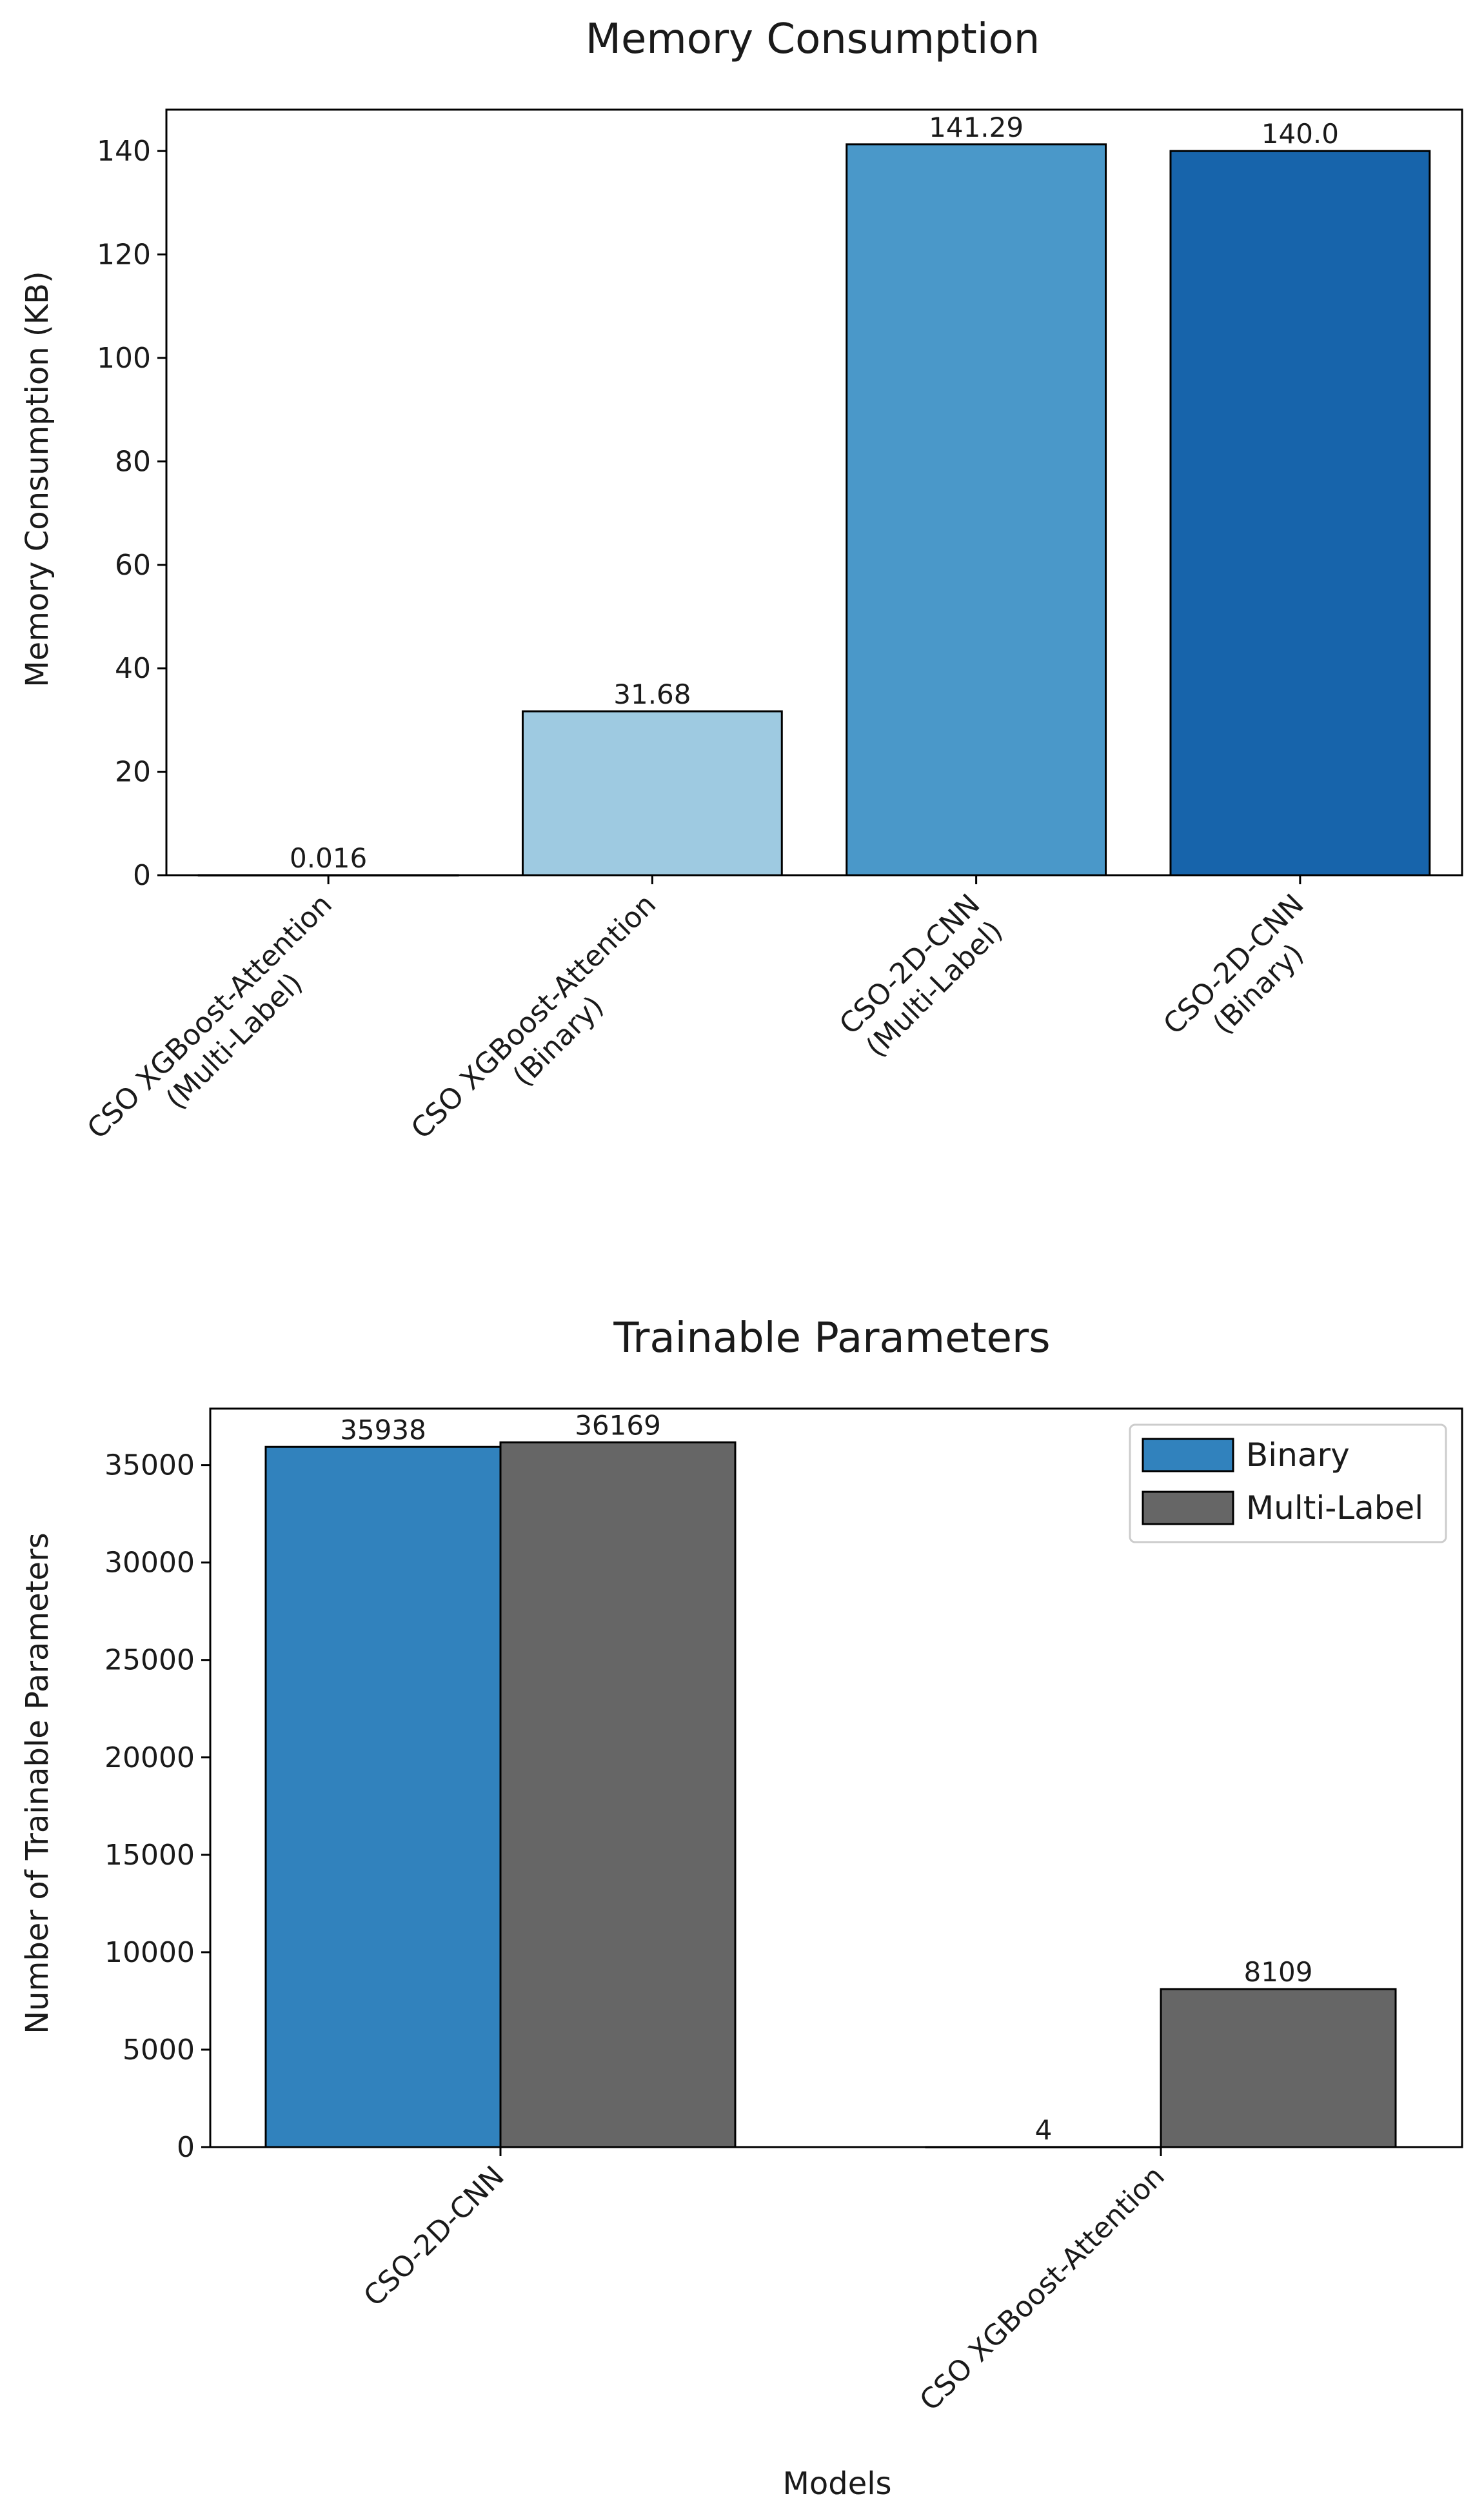  What do you see at coordinates (764, 2282) in the screenshot?
I see `chart2-x-tick-labels: CSO-2D-CNN CSO XGBoost-Attention` at bounding box center [764, 2282].